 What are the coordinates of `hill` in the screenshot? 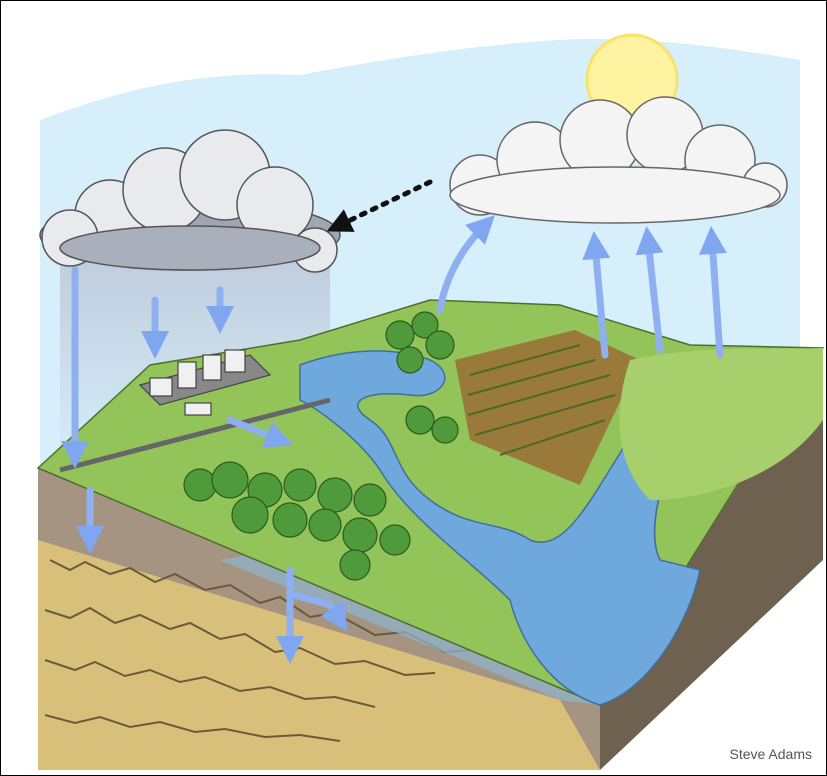 It's located at (721, 424).